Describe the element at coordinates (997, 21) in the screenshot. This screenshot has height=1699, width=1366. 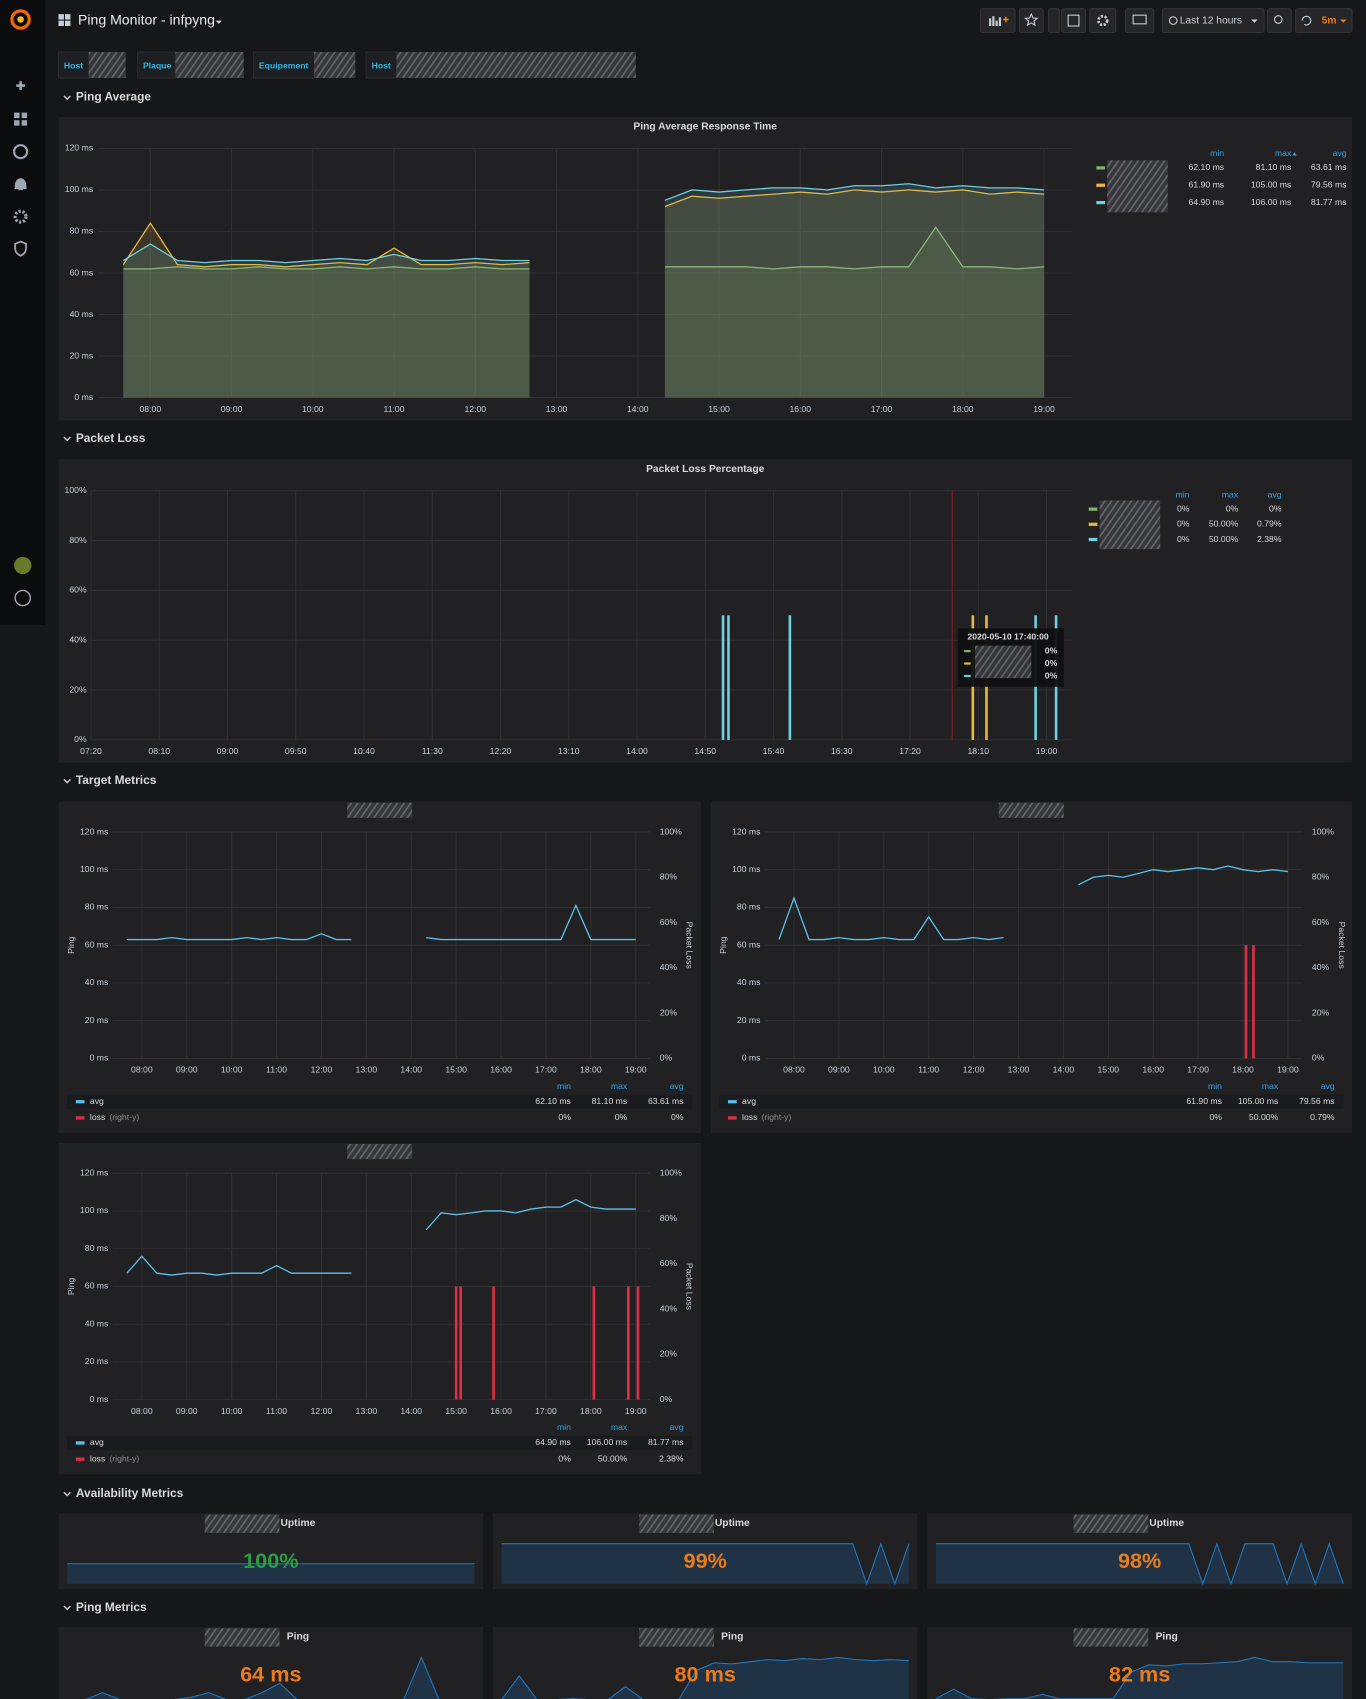
I see `add-panel-button` at that location.